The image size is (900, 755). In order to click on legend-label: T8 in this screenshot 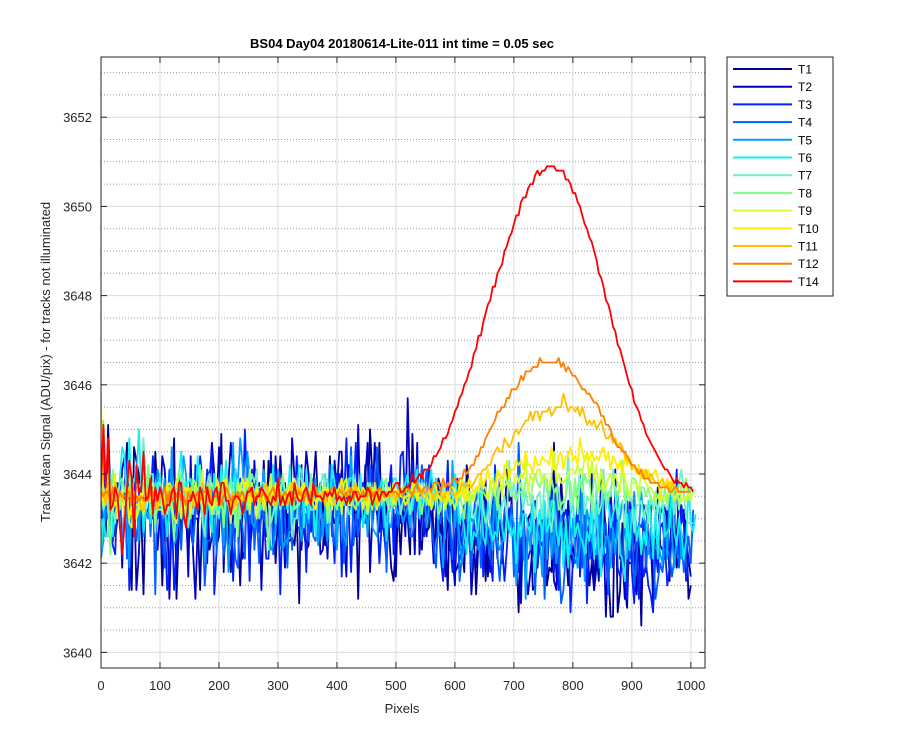, I will do `click(805, 193)`.